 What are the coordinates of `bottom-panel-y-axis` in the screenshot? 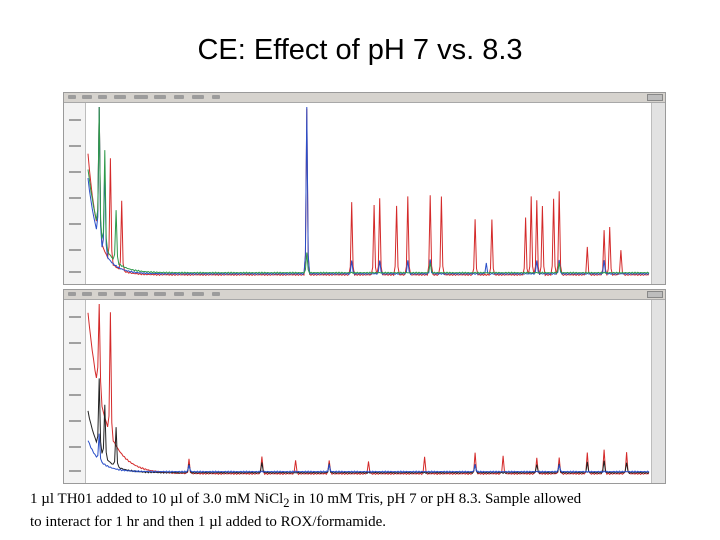 It's located at (75, 391).